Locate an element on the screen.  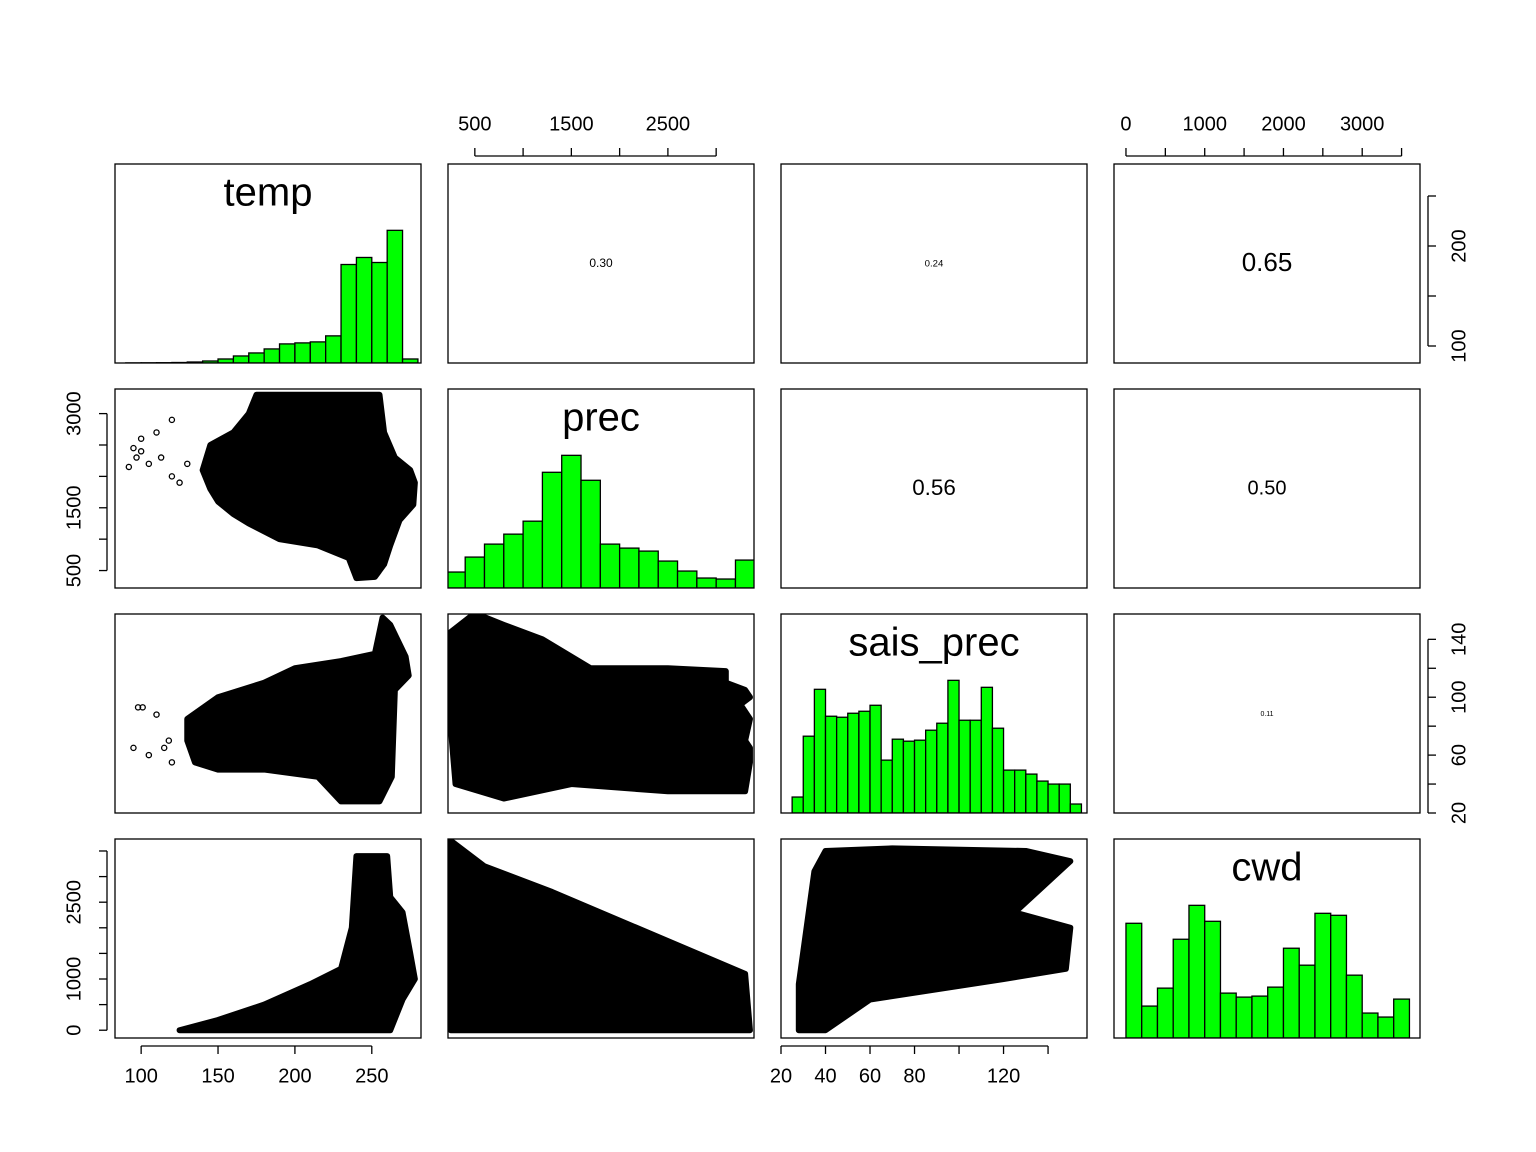
tick-label: 40 is located at coordinates (825, 1076).